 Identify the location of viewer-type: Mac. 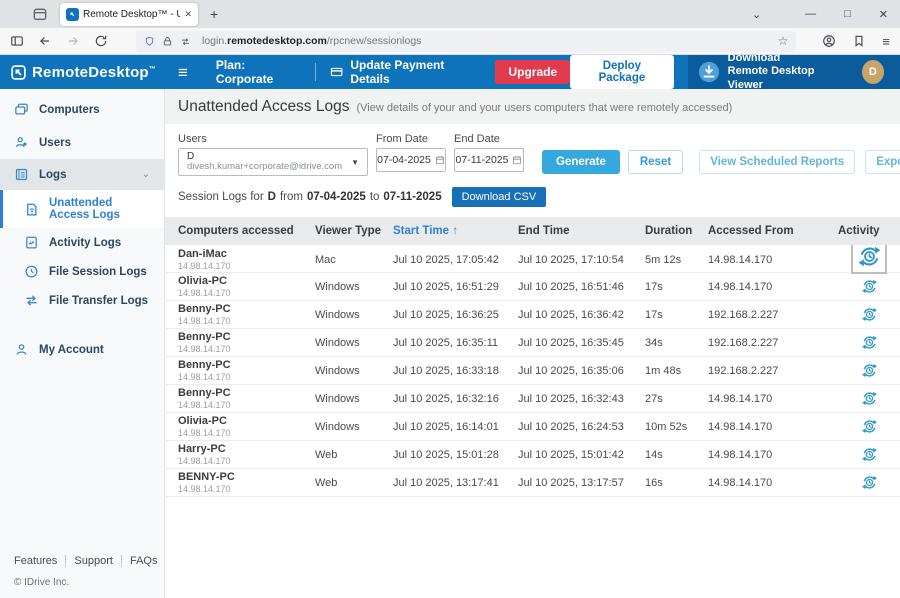
(325, 259).